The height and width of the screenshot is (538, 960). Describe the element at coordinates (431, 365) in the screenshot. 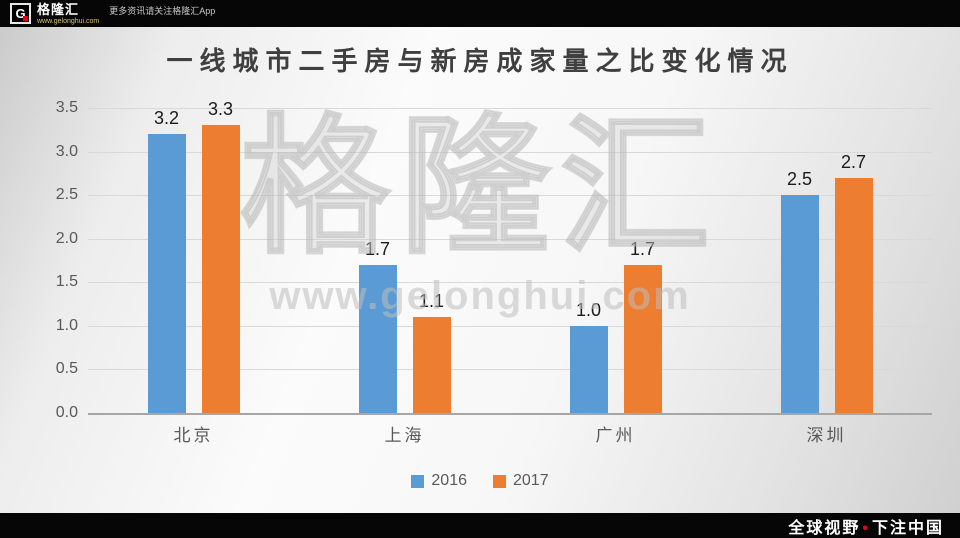

I see `bar-2017-上海` at that location.